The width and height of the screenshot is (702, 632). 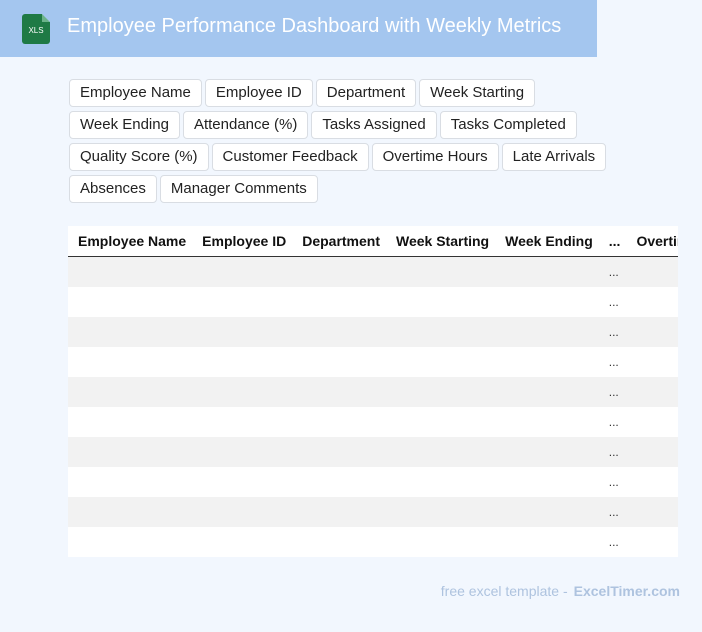 I want to click on column-header: Employee ID, so click(x=242, y=241).